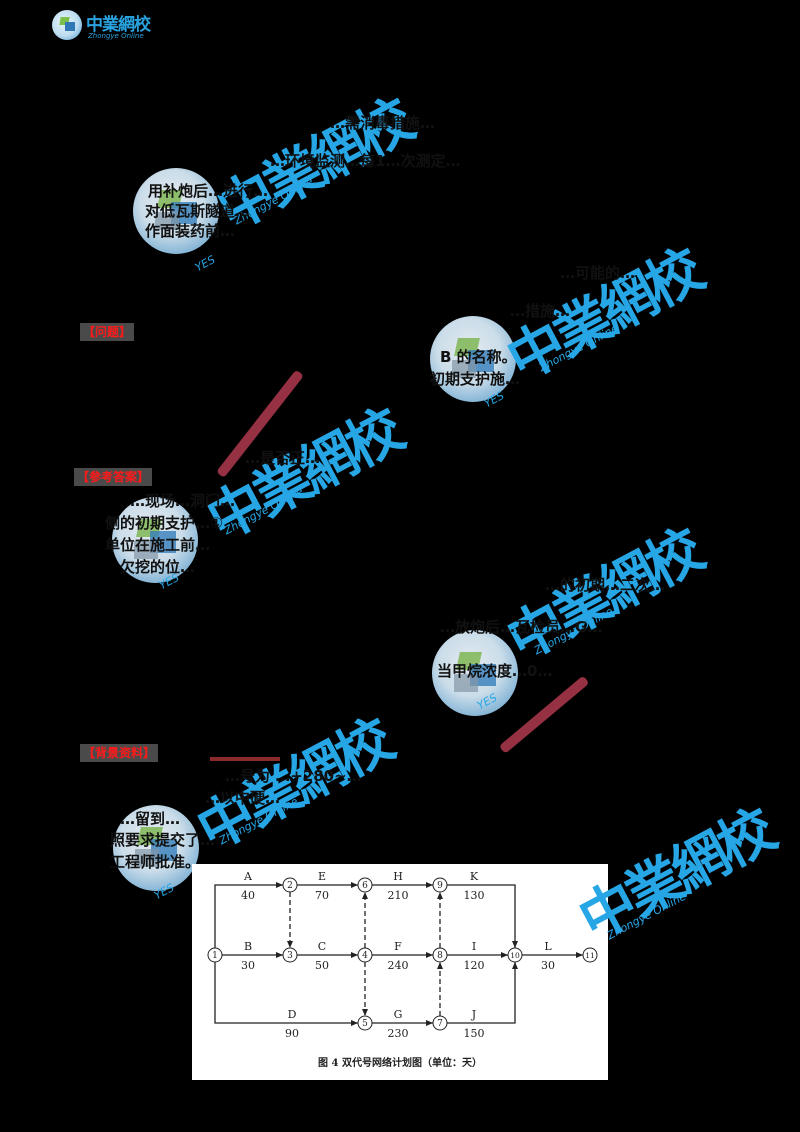 The height and width of the screenshot is (1132, 800). Describe the element at coordinates (322, 946) in the screenshot. I see `activity-name: C` at that location.